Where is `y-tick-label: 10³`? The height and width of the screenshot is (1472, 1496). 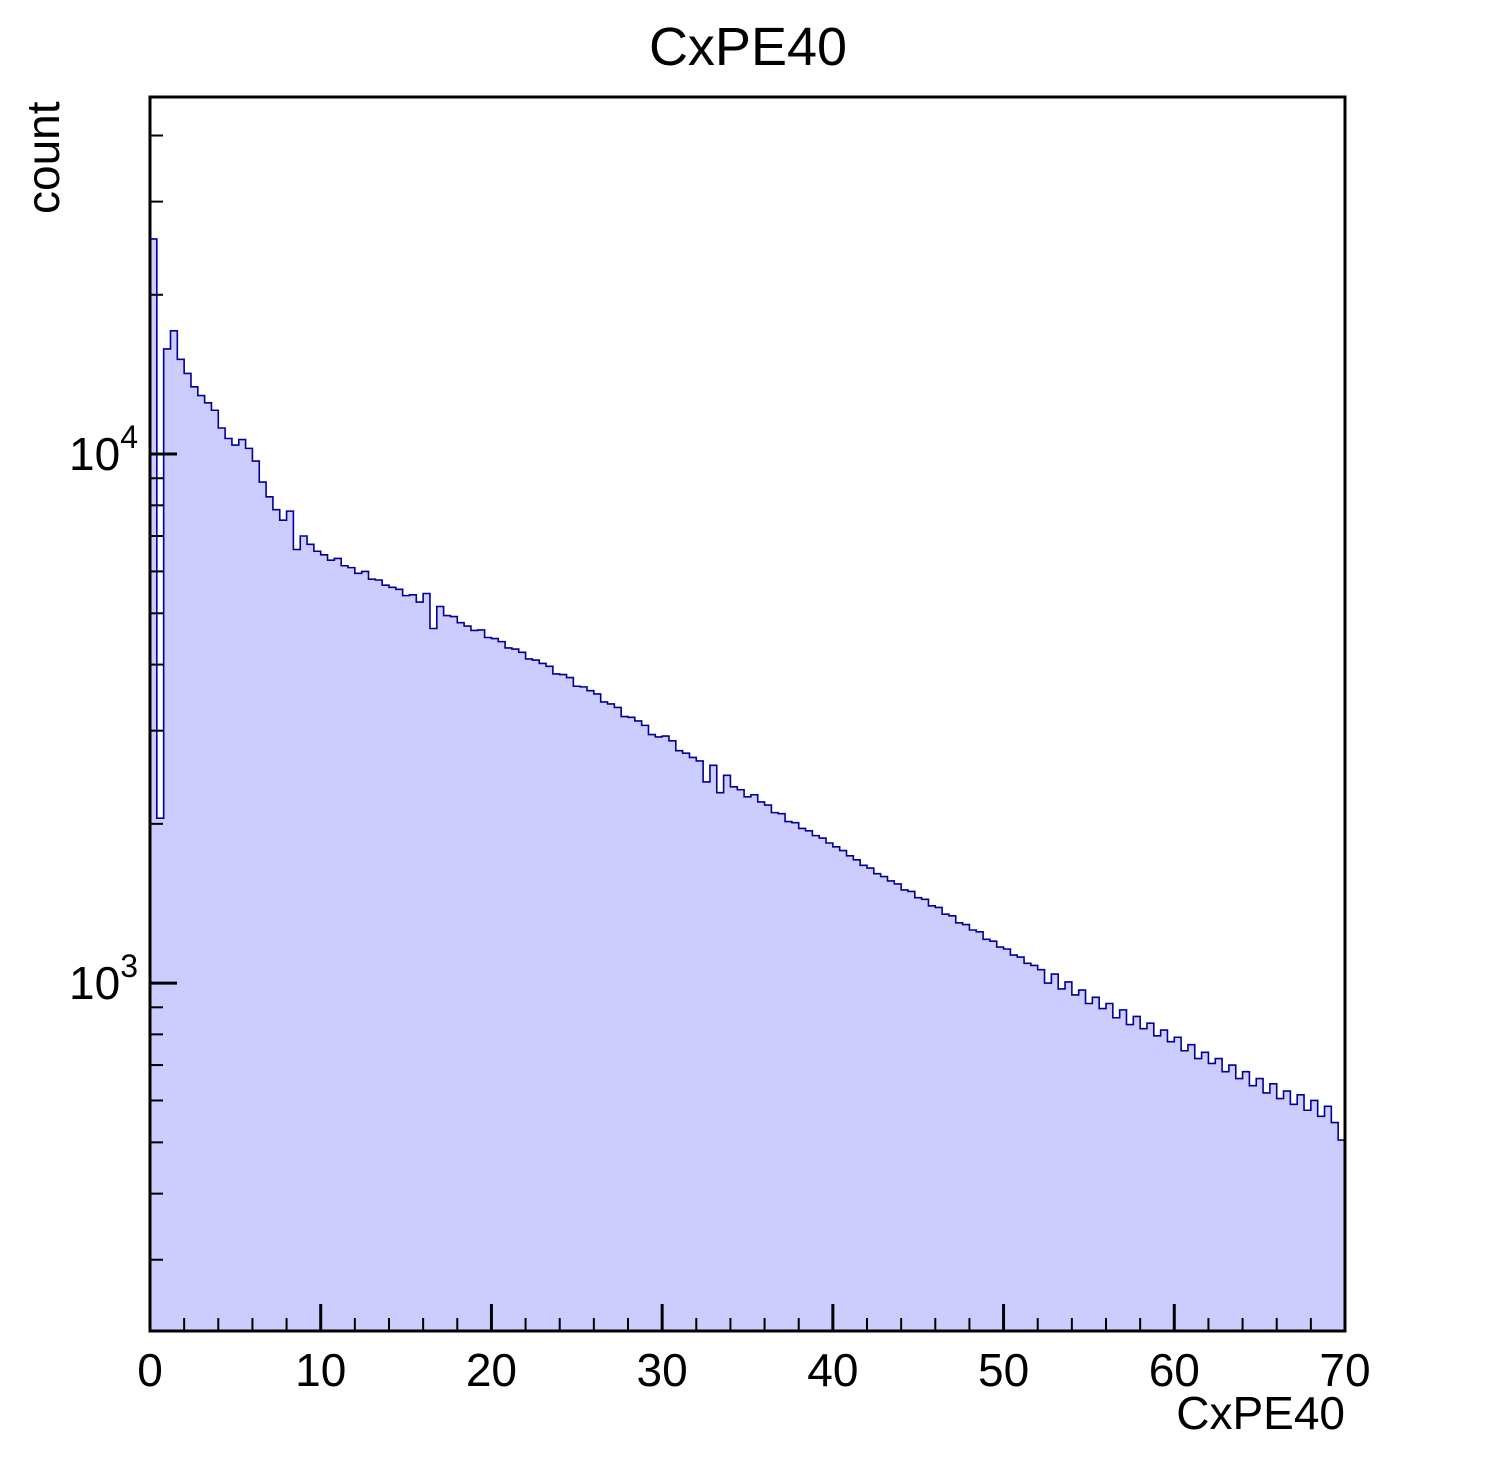 y-tick-label: 10³ is located at coordinates (103, 978).